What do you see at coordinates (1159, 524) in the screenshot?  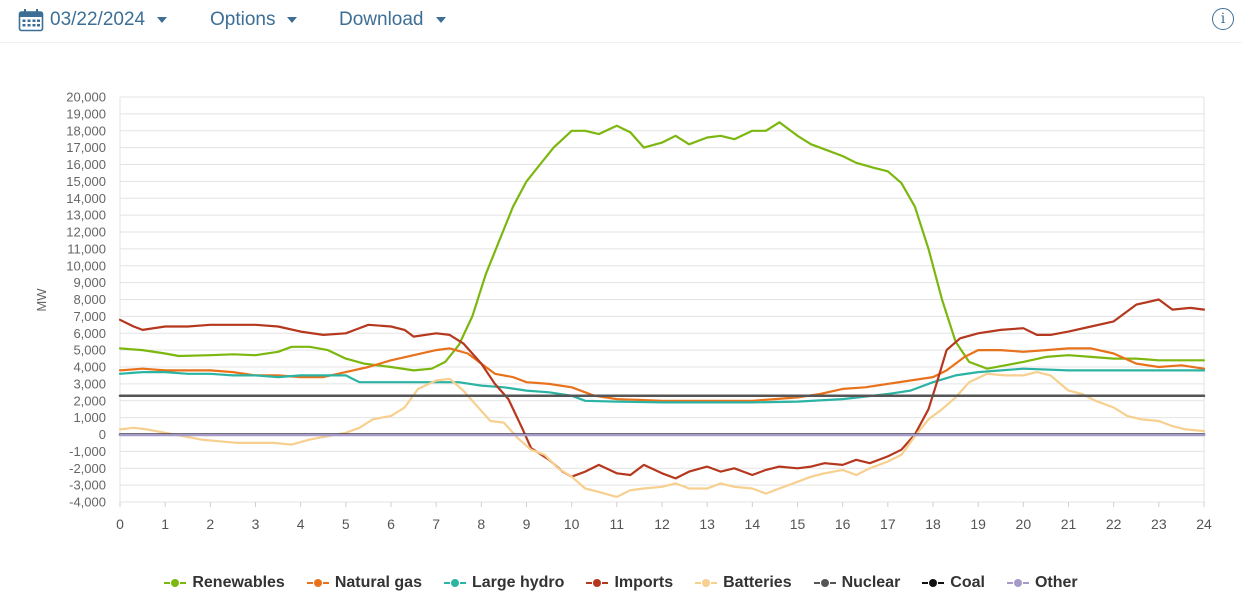 I see `x-tick-label: 23` at bounding box center [1159, 524].